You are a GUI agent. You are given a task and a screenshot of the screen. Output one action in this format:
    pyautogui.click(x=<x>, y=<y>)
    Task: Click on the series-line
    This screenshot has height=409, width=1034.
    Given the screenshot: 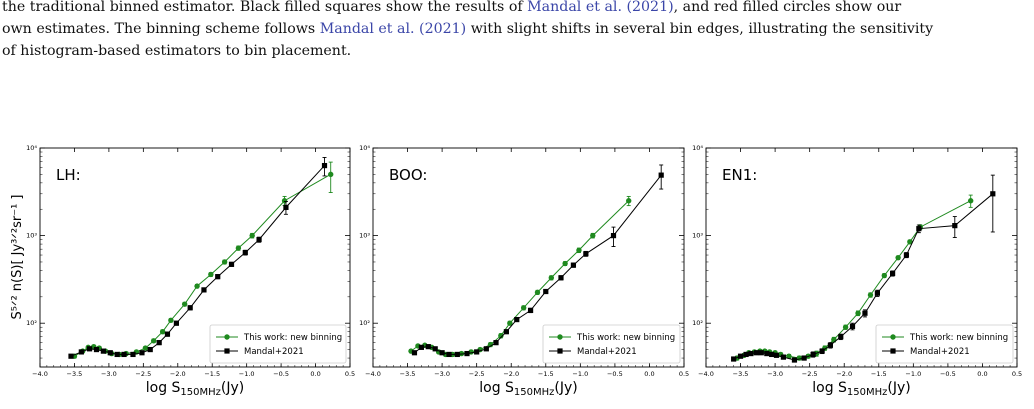 What is the action you would take?
    pyautogui.click(x=197, y=261)
    